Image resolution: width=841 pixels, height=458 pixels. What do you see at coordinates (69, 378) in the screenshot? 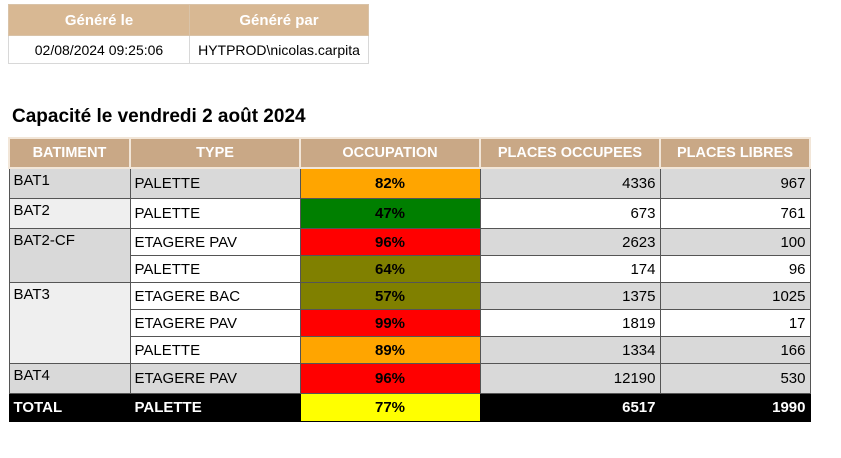
I see `cell-batiment: BAT4` at bounding box center [69, 378].